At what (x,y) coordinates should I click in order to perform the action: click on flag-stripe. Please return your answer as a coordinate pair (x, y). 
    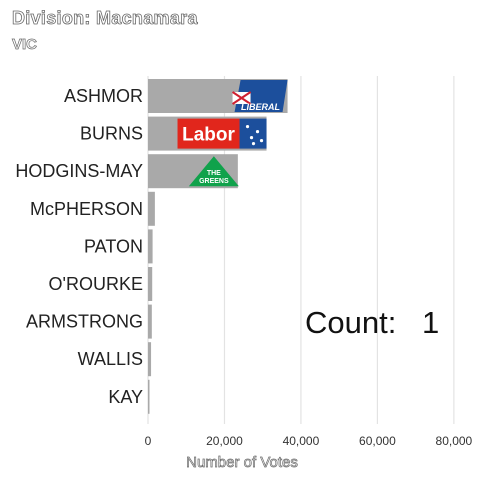
    Looking at the image, I should click on (242, 98).